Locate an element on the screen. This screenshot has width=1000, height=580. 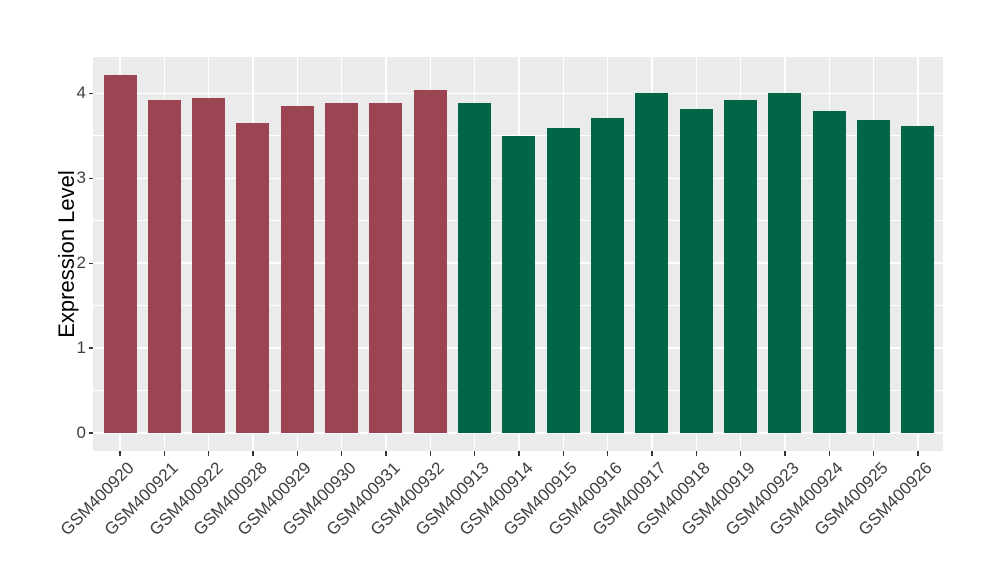
bar-GSM400932 is located at coordinates (430, 261).